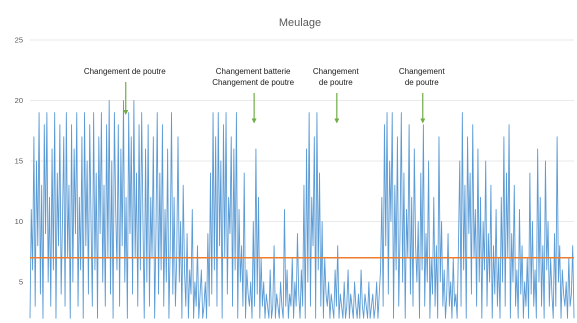 The width and height of the screenshot is (577, 323). I want to click on y-tick-label-25: 25, so click(19, 40).